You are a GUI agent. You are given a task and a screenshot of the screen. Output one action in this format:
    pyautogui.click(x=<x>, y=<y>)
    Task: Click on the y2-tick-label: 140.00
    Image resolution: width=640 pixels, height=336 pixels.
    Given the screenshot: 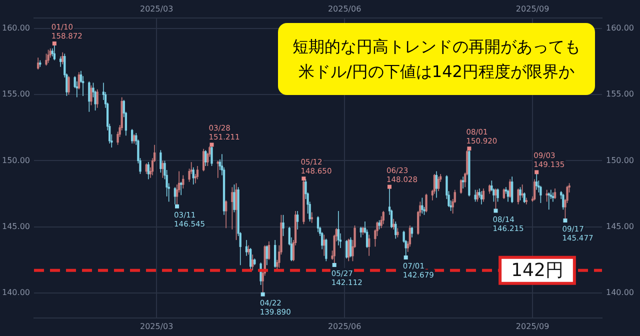 What is the action you would take?
    pyautogui.click(x=620, y=292)
    